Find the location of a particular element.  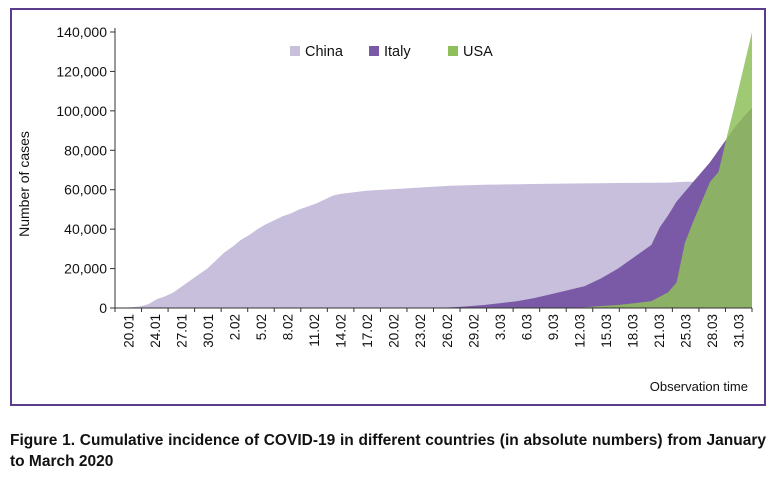

legend-swatch-china is located at coordinates (295, 51).